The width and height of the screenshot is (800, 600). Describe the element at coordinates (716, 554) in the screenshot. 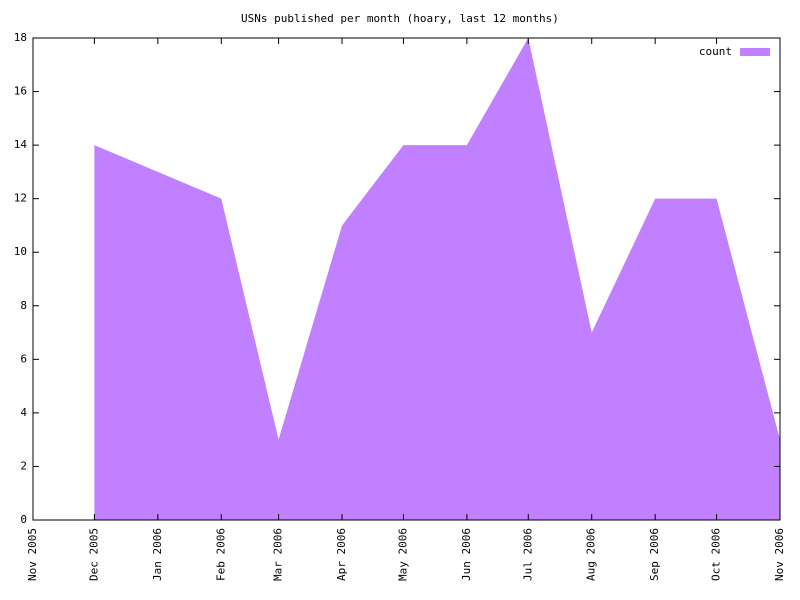

I see `x-tick-label: Oct 2006` at that location.